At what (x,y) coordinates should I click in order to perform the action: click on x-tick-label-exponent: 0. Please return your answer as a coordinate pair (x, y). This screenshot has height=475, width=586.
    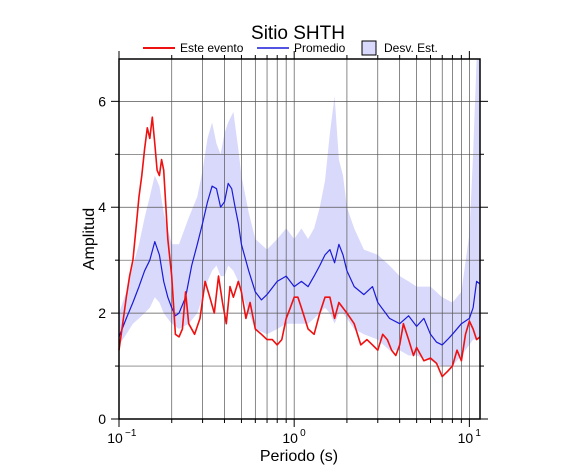
    Looking at the image, I should click on (303, 433).